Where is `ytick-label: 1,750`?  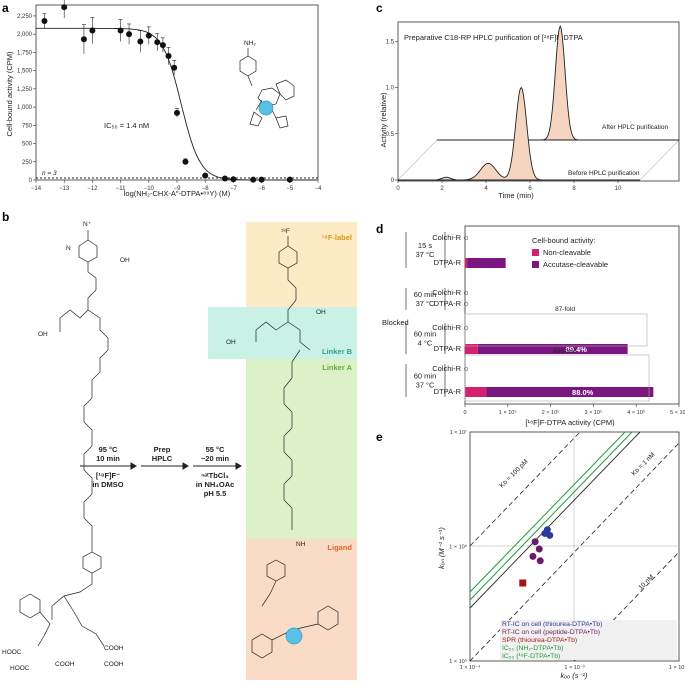
ytick-label: 1,750 is located at coordinates (25, 53).